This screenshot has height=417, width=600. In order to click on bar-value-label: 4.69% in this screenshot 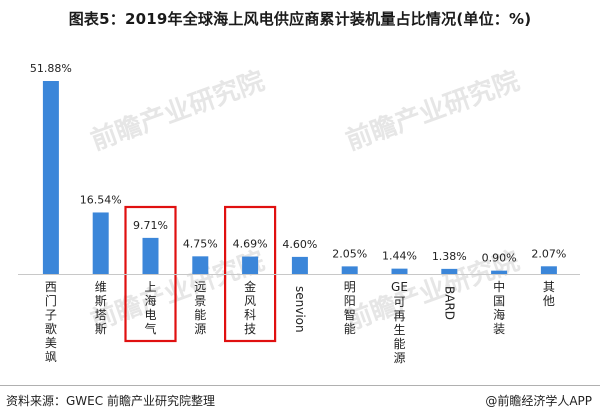, I will do `click(250, 244)`.